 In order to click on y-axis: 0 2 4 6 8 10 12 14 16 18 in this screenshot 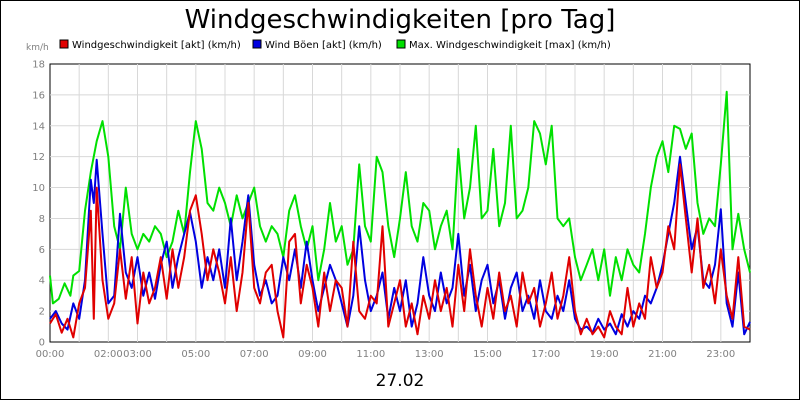, I will do `click(38, 204)`.